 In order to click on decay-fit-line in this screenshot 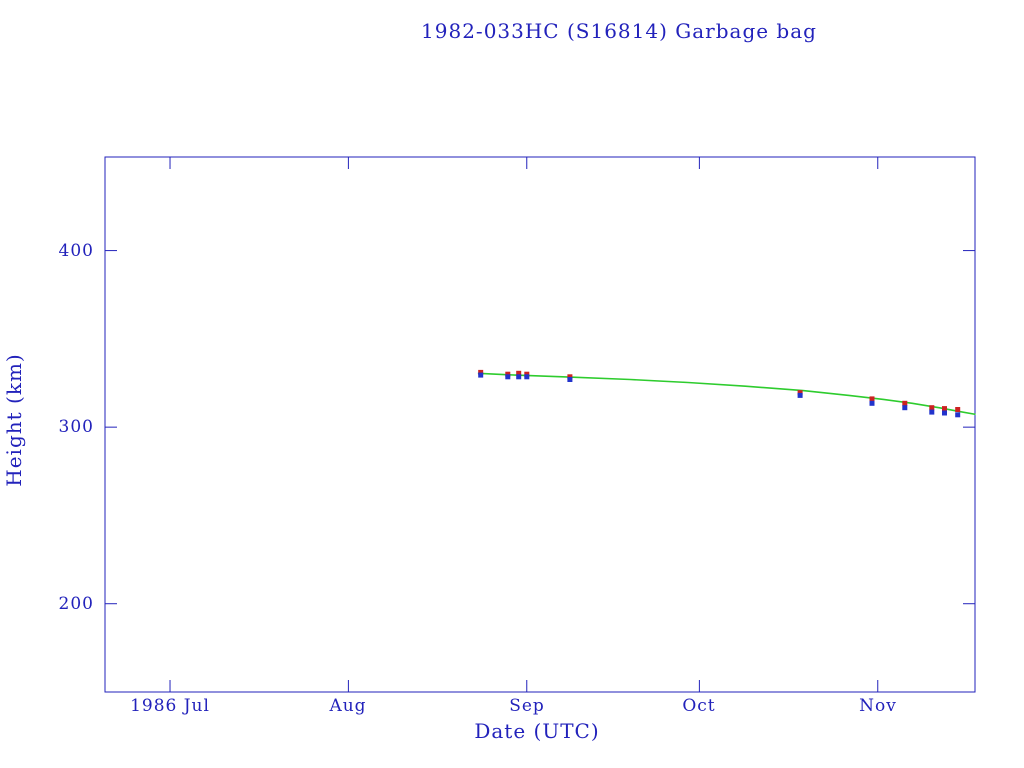, I will do `click(726, 394)`.